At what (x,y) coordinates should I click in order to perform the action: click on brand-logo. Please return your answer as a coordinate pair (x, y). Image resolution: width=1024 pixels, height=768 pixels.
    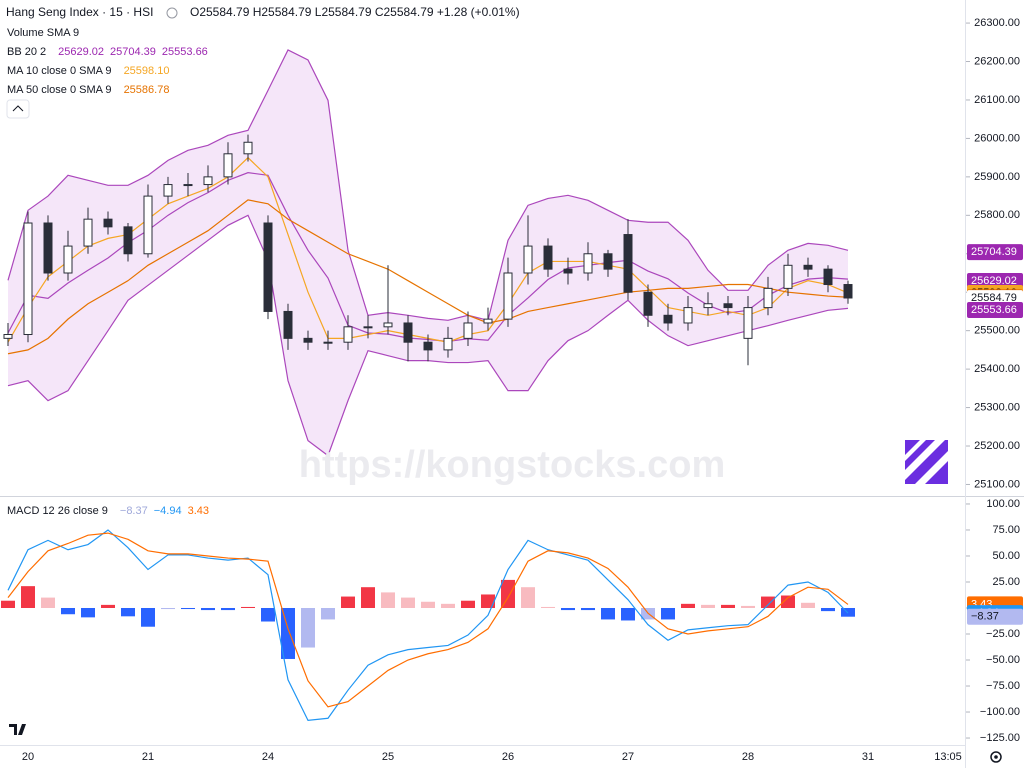
    Looking at the image, I should click on (926, 462).